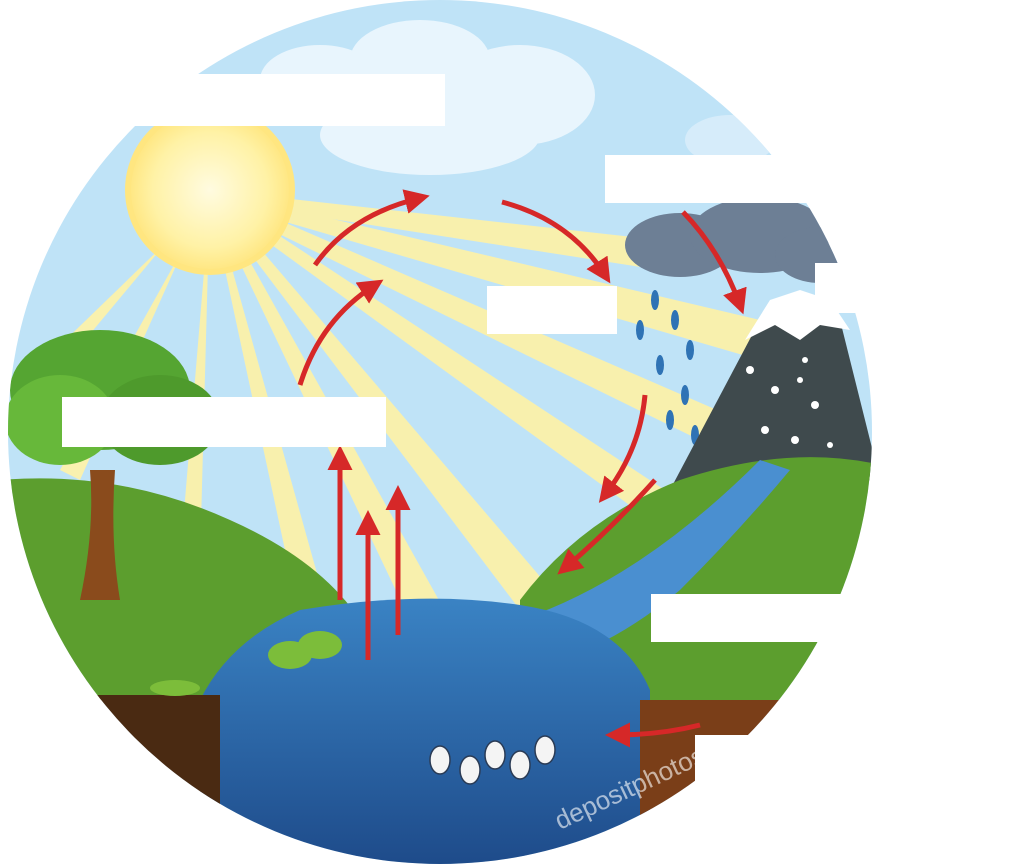 This screenshot has height=865, width=1015. I want to click on mountain, so click(771, 395).